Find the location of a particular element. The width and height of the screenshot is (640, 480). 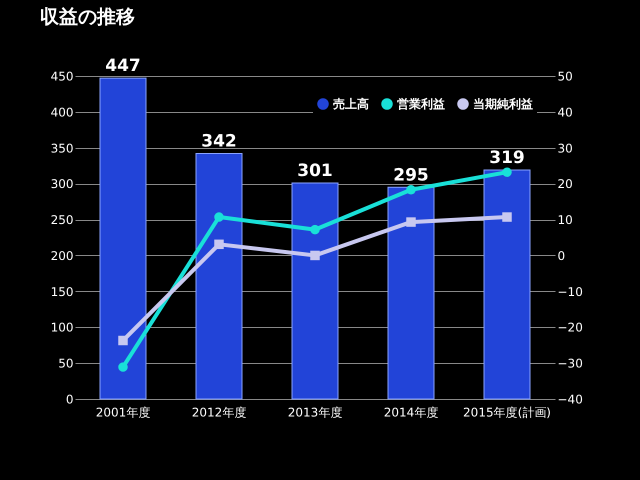

y2-tick-label: 0 is located at coordinates (562, 255).